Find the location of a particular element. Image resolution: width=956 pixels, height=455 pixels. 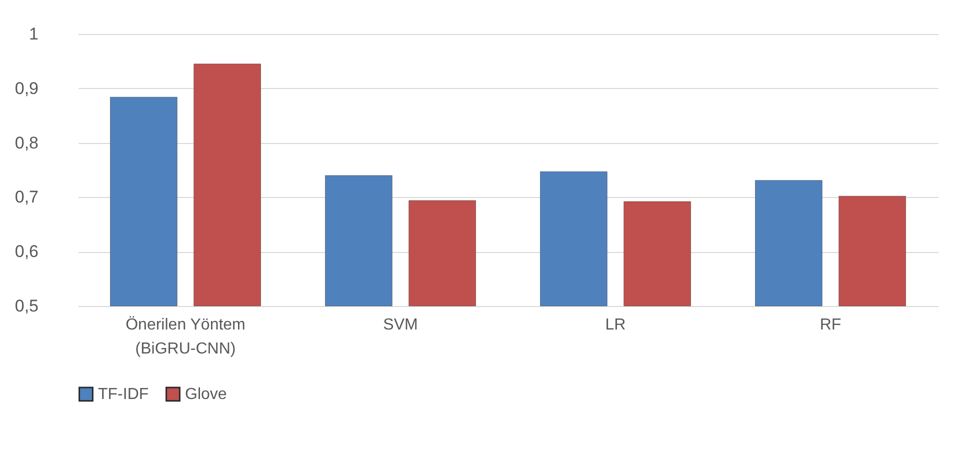

x-tick-label: RF is located at coordinates (831, 325).